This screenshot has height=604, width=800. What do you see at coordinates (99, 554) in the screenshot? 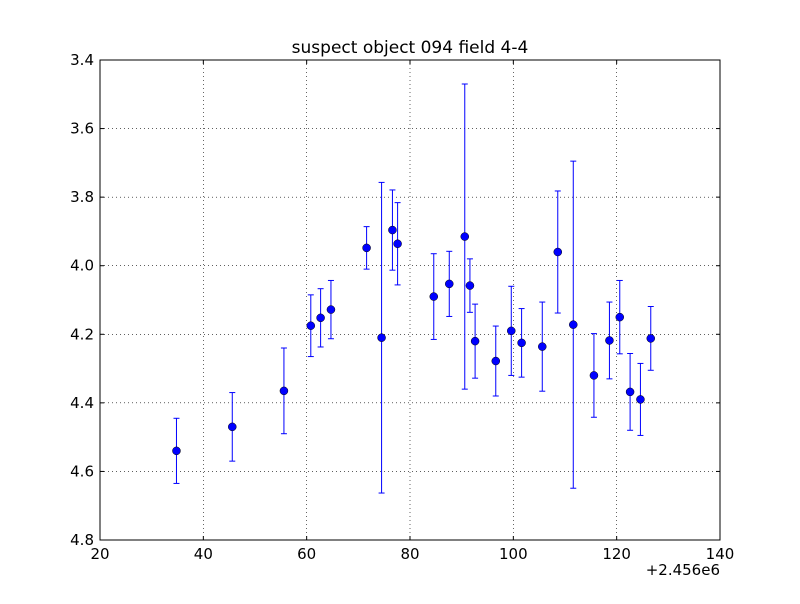
I see `x-tick-label: 20` at bounding box center [99, 554].